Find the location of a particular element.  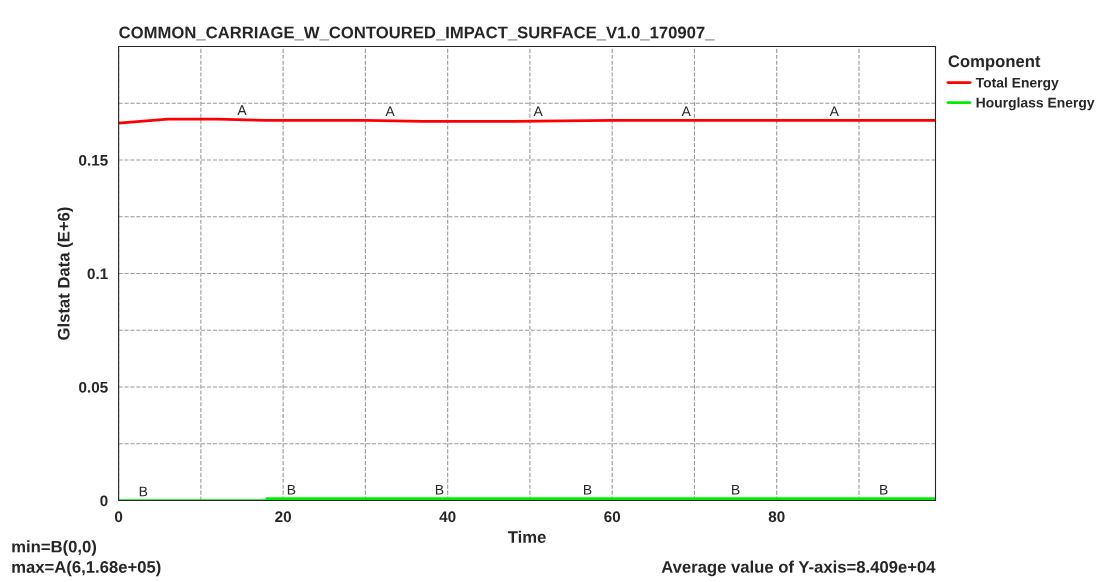

x-tick-label: 80 is located at coordinates (776, 517).